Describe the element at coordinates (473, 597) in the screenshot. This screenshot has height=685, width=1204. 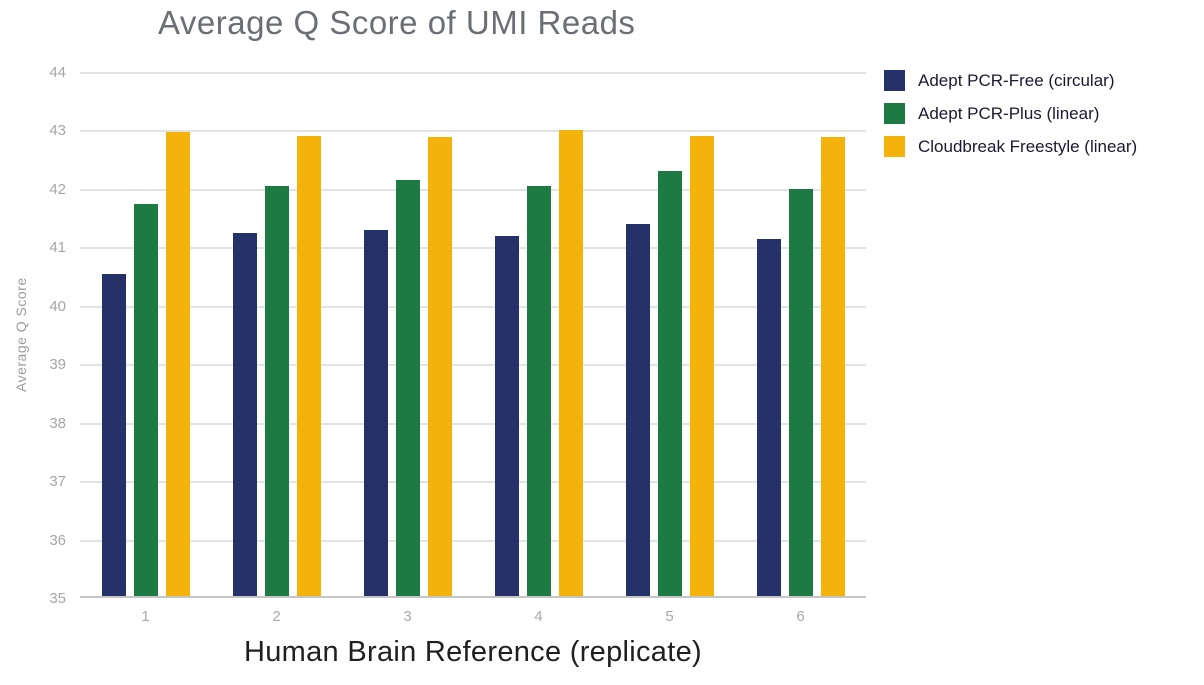
I see `x-axis-line` at that location.